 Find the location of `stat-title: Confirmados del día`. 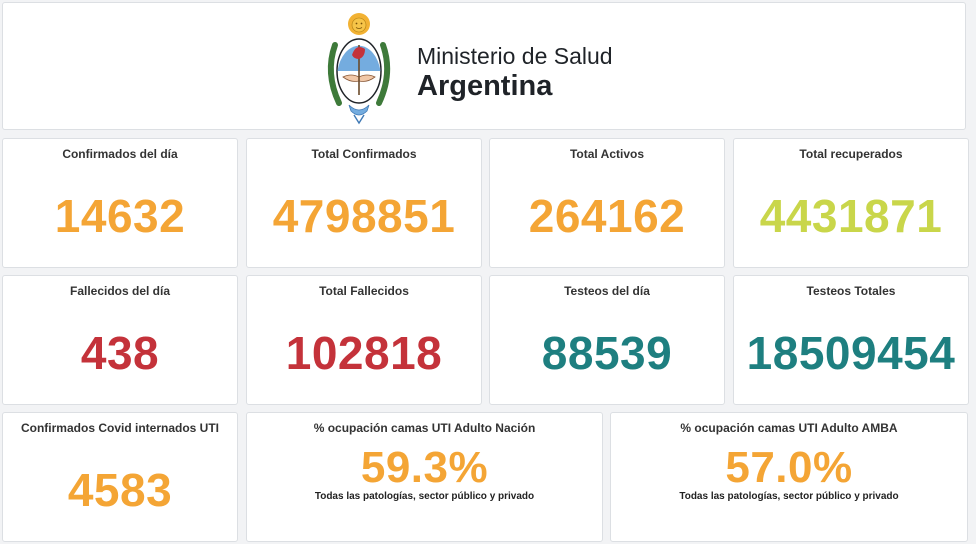

stat-title: Confirmados del día is located at coordinates (120, 154).